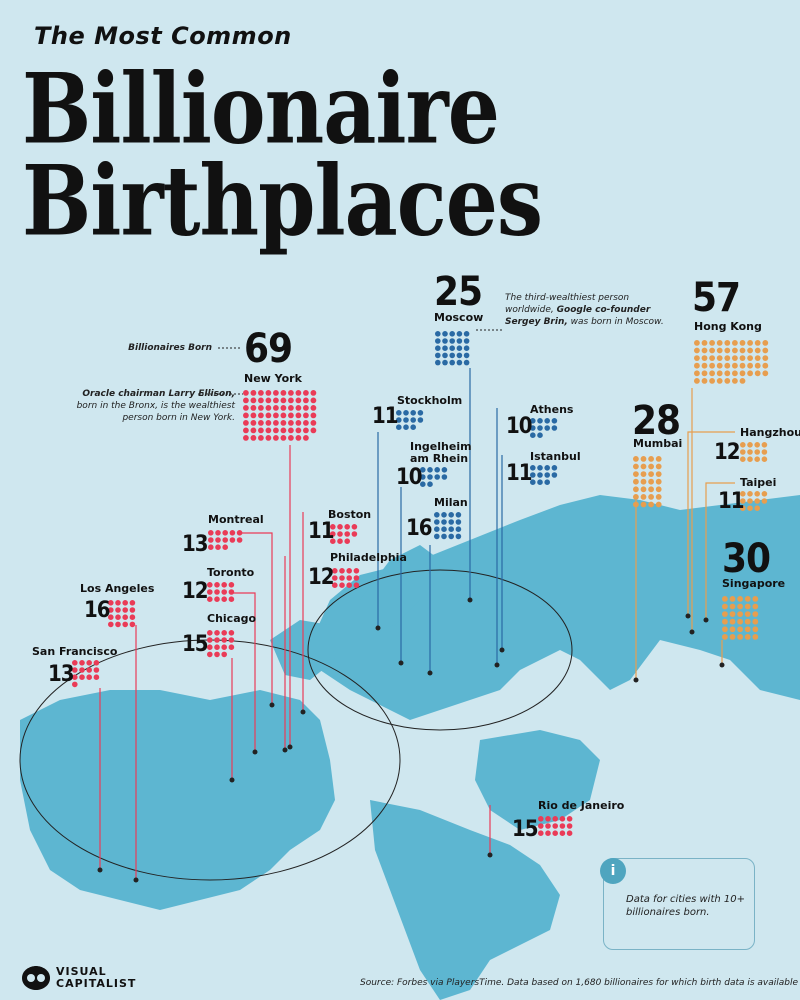 This screenshot has height=1000, width=800. What do you see at coordinates (236, 519) in the screenshot?
I see `city-name-montreal: Montreal` at bounding box center [236, 519].